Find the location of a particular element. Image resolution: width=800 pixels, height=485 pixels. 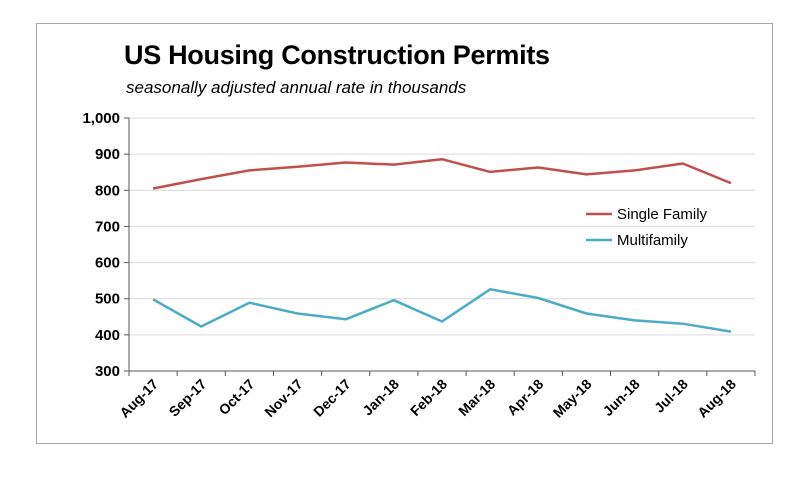

x-tick-label: Apr-18 is located at coordinates (525, 397).